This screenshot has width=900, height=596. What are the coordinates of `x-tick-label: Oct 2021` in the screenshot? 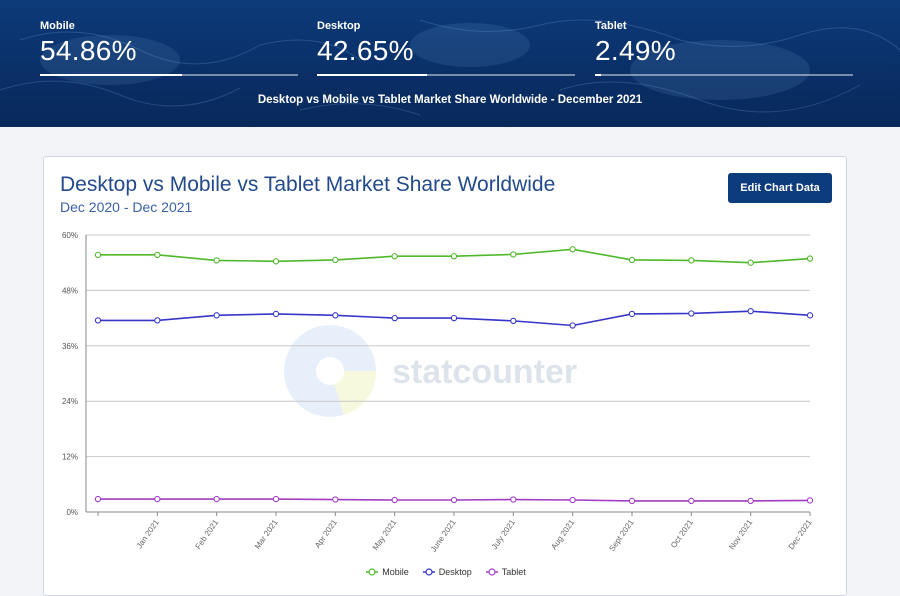 It's located at (682, 534).